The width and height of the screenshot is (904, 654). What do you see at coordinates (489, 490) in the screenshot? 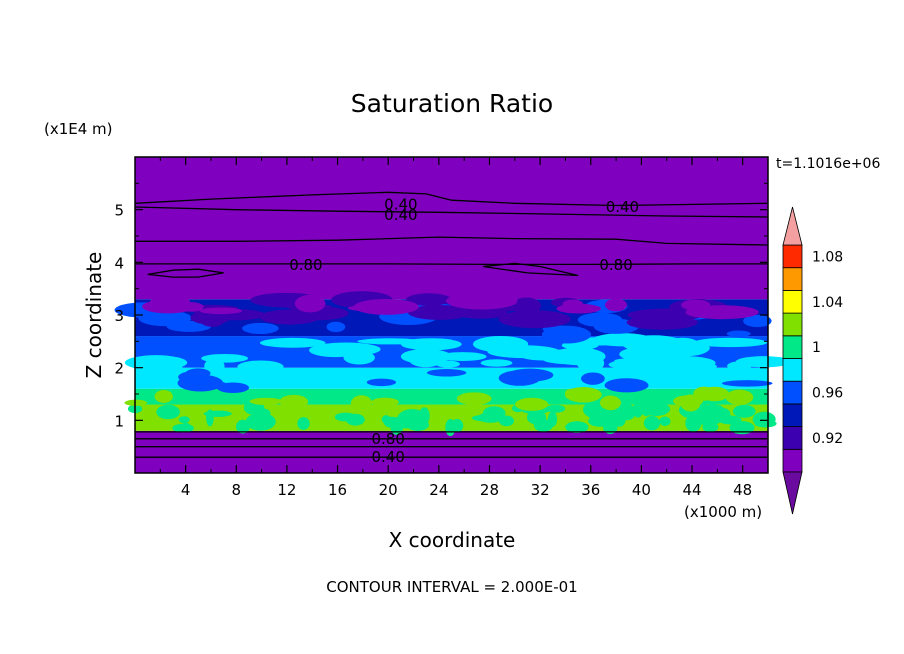
I see `x-tick-label-6: 28` at bounding box center [489, 490].